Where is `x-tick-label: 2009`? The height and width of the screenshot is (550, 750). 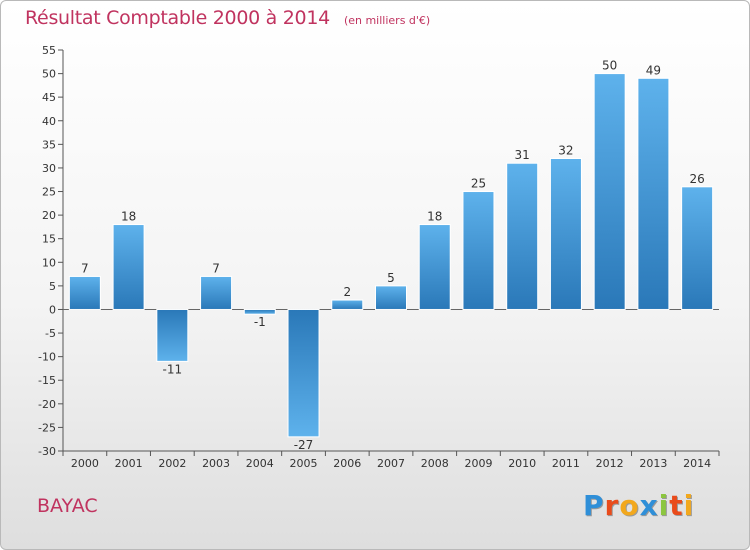
x-tick-label: 2009 is located at coordinates (478, 463).